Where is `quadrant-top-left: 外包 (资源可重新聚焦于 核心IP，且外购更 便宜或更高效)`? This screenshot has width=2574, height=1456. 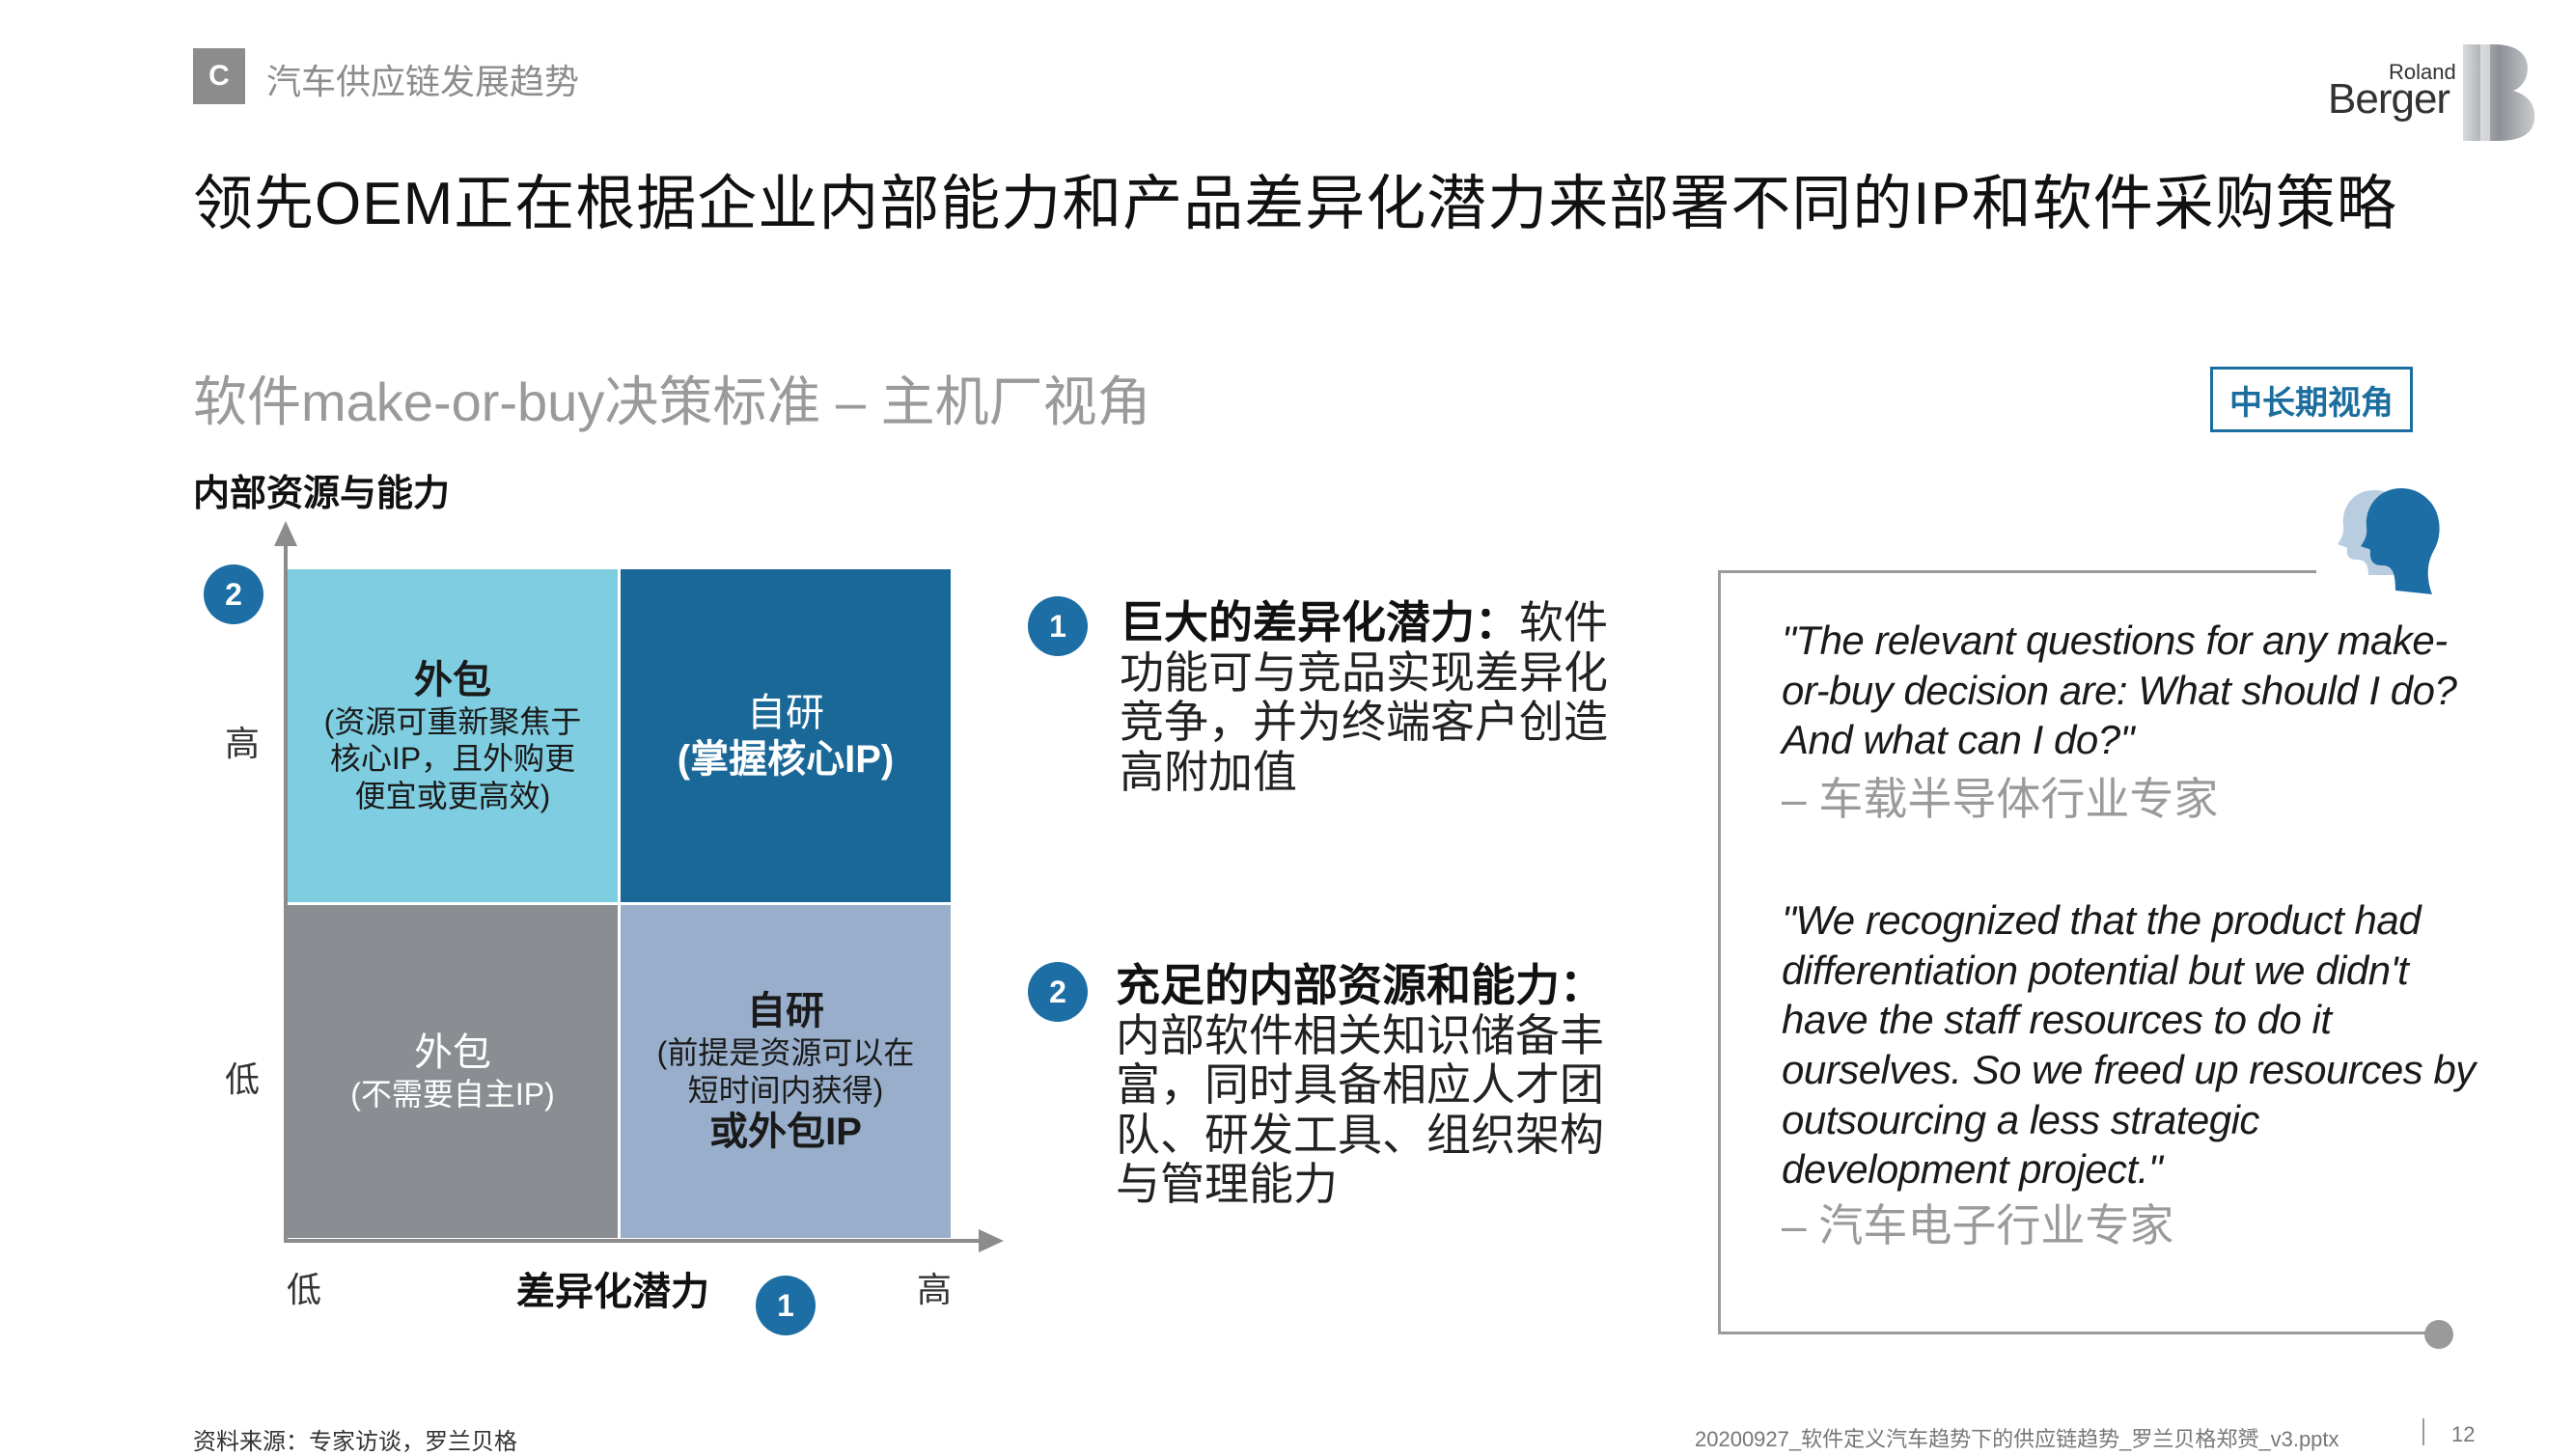
quadrant-top-left: 外包 (资源可重新聚焦于 核心IP，且外购更 便宜或更高效) is located at coordinates (453, 736).